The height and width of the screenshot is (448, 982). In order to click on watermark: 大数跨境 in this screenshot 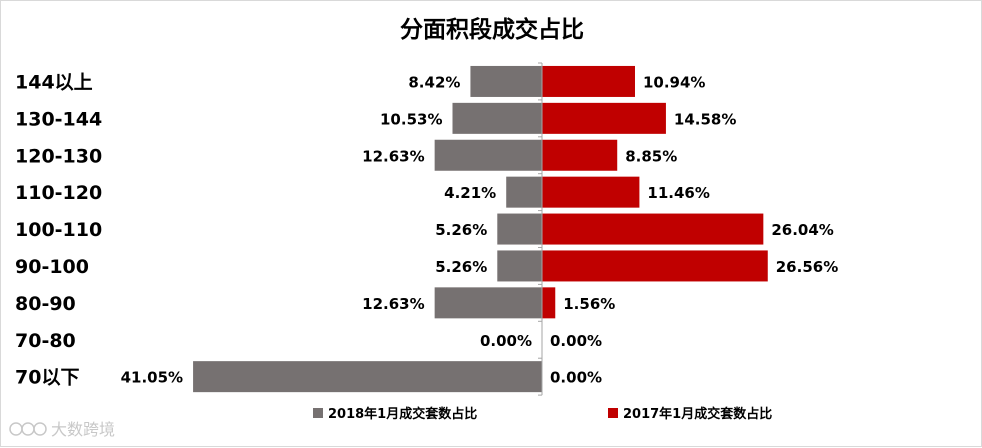, I will do `click(62, 429)`.